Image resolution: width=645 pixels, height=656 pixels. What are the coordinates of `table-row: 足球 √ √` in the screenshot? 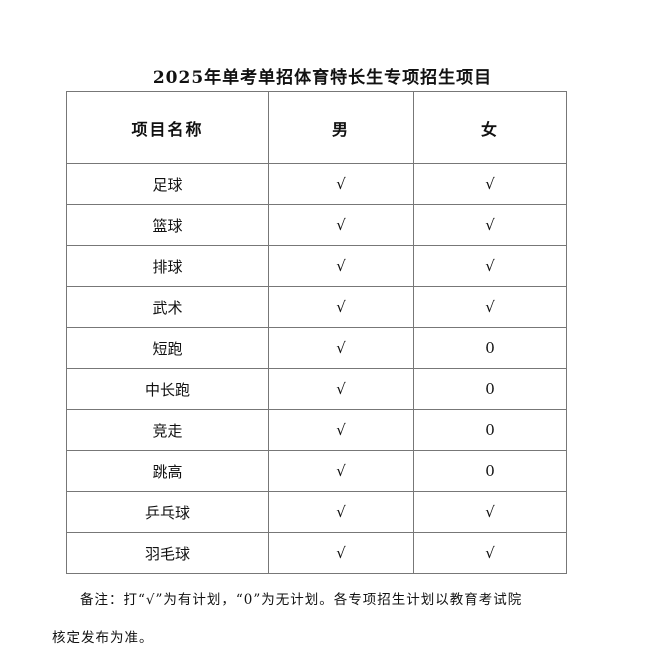 It's located at (316, 184).